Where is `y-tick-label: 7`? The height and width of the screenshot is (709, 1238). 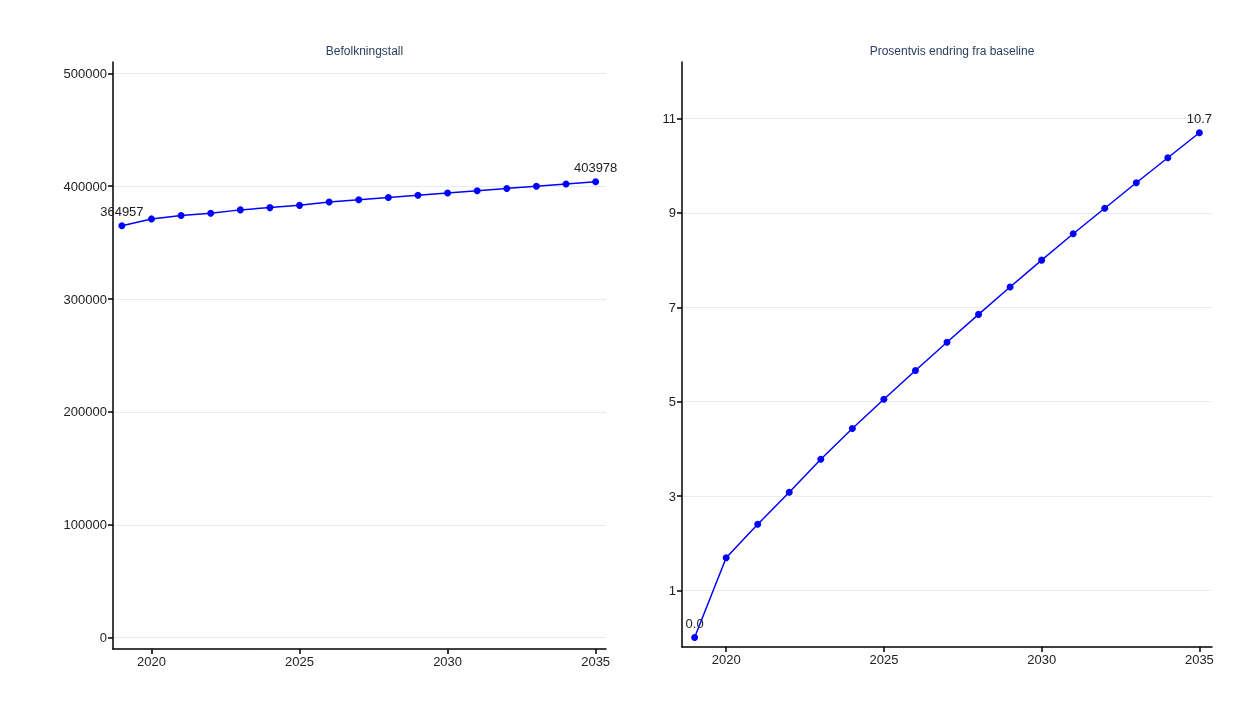 y-tick-label: 7 is located at coordinates (672, 307).